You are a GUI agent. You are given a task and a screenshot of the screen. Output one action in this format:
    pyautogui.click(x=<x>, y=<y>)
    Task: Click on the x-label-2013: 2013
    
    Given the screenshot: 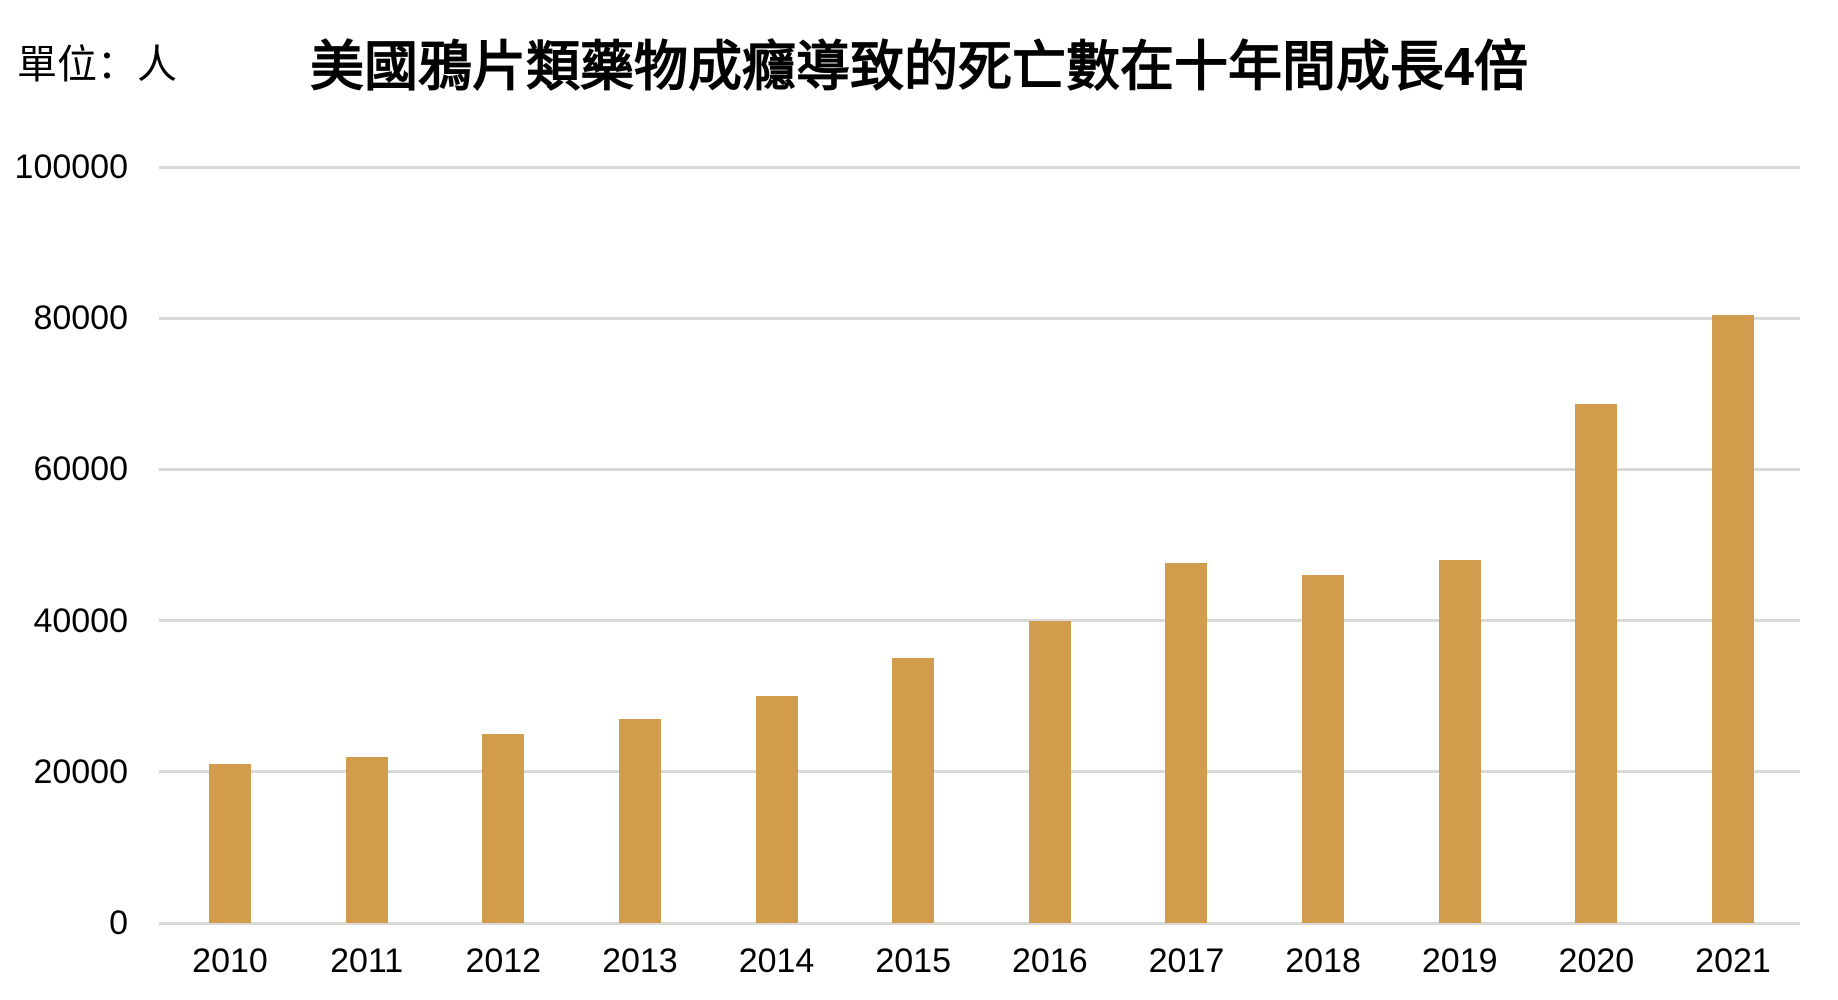 What is the action you would take?
    pyautogui.click(x=640, y=961)
    